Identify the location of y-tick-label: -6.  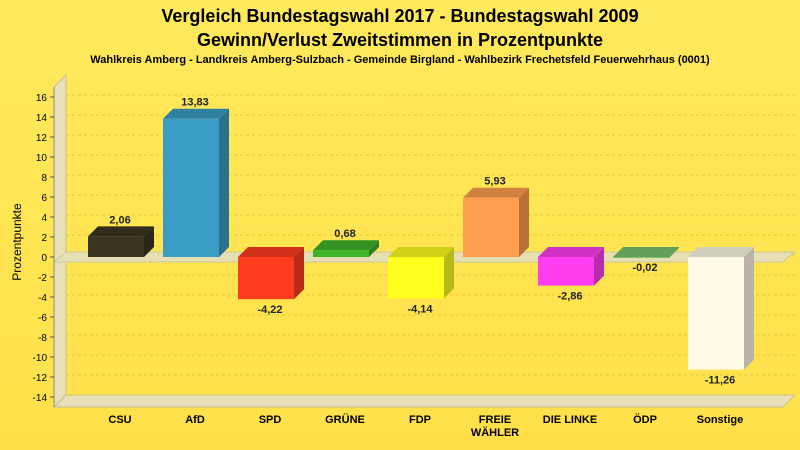
(42, 318).